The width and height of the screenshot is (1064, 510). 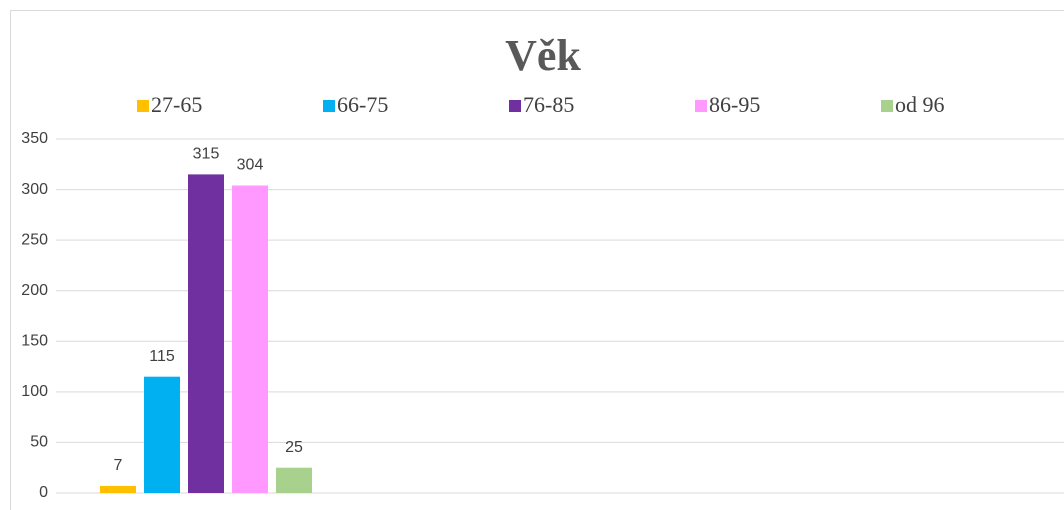 I want to click on legend-label: 76-85, so click(x=548, y=104).